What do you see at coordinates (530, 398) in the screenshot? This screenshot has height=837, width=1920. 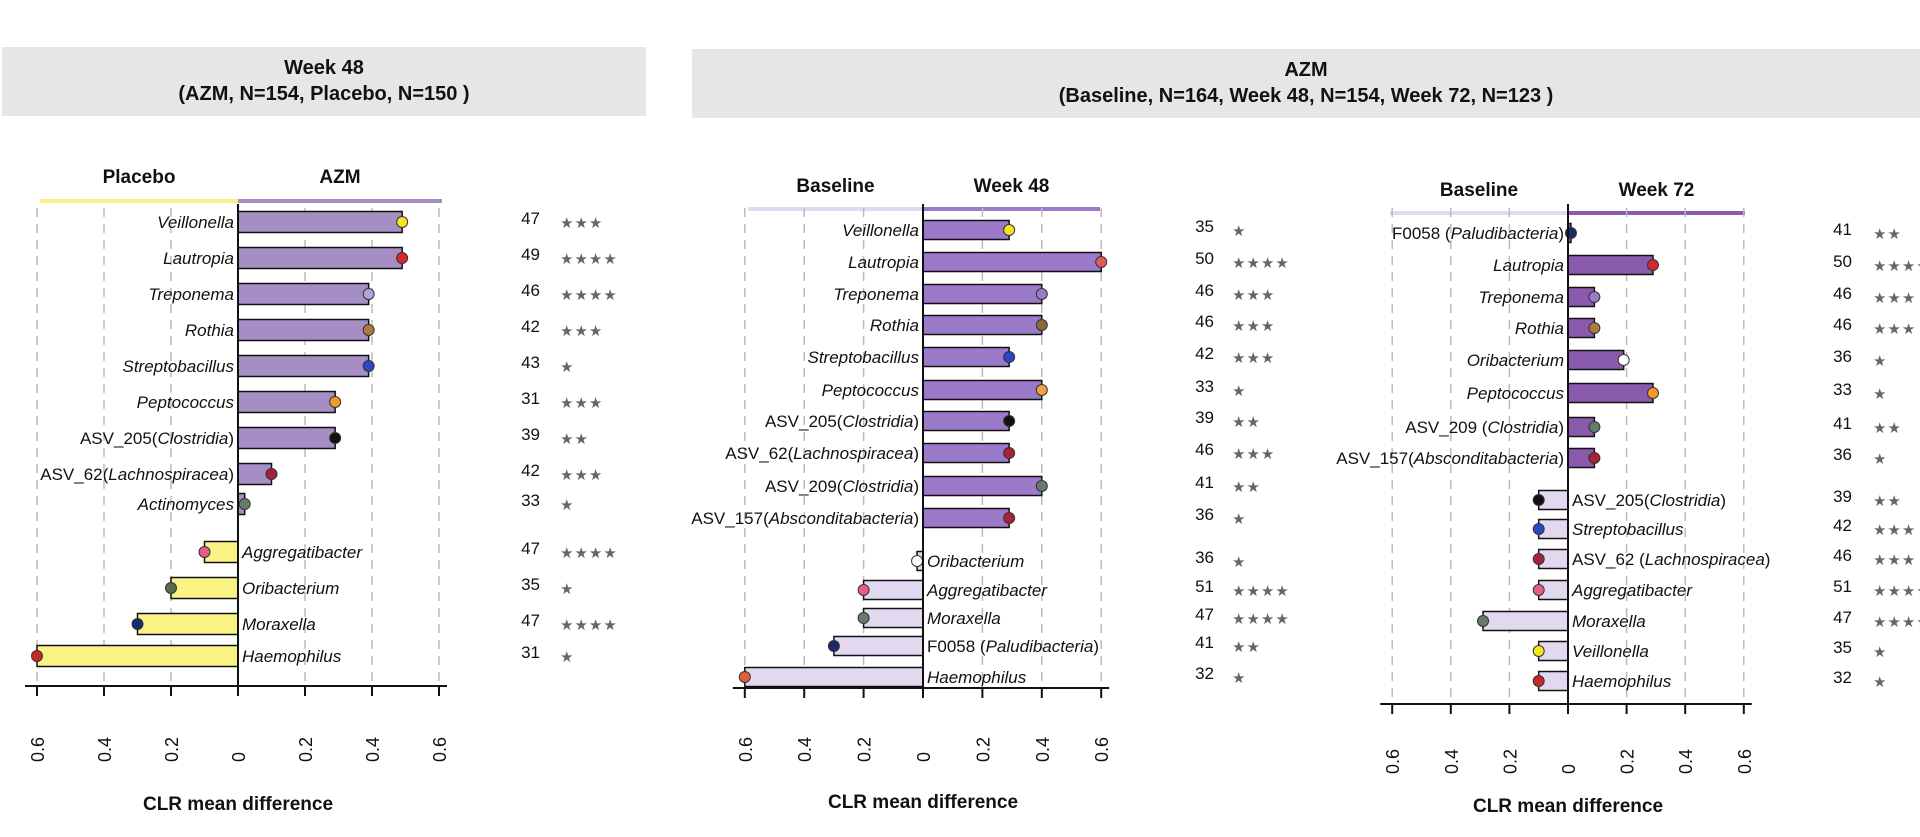 I see `n-value: 31` at bounding box center [530, 398].